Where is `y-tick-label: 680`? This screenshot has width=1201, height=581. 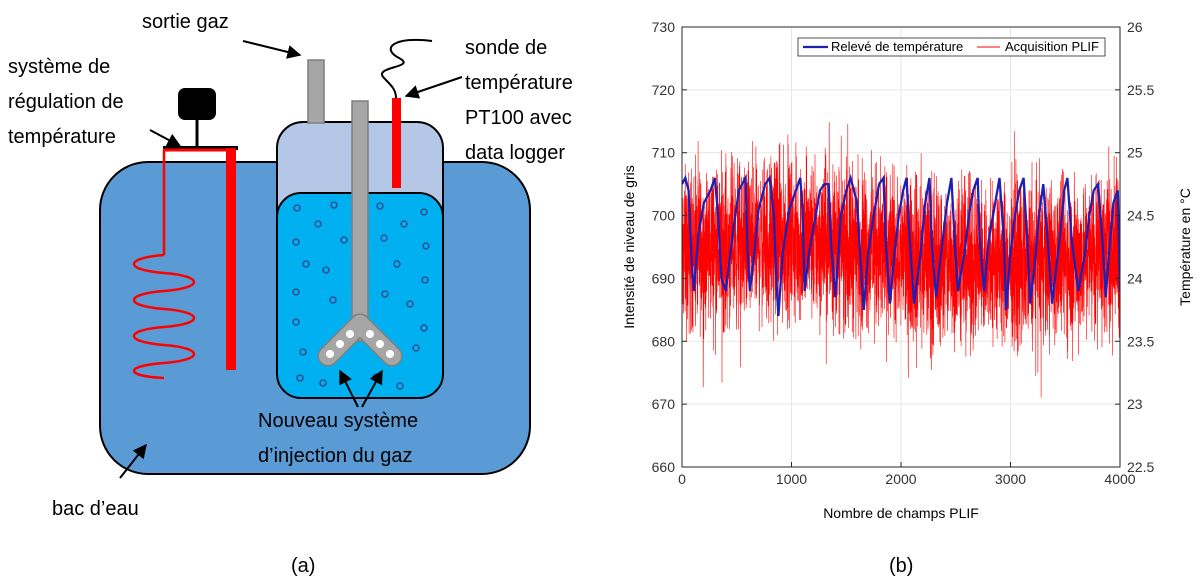
y-tick-label: 680 is located at coordinates (664, 341).